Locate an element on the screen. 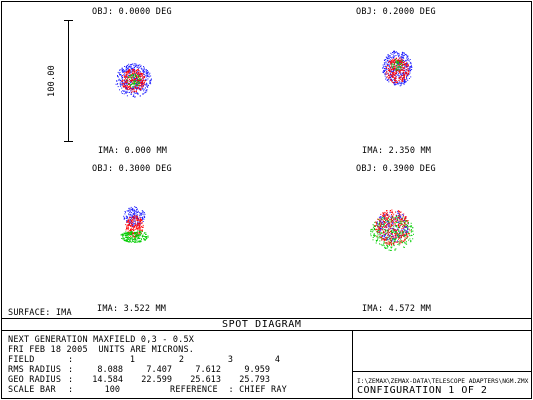 Image resolution: width=533 pixels, height=400 pixels. geo-row-label: GEO RADIUS is located at coordinates (35, 380).